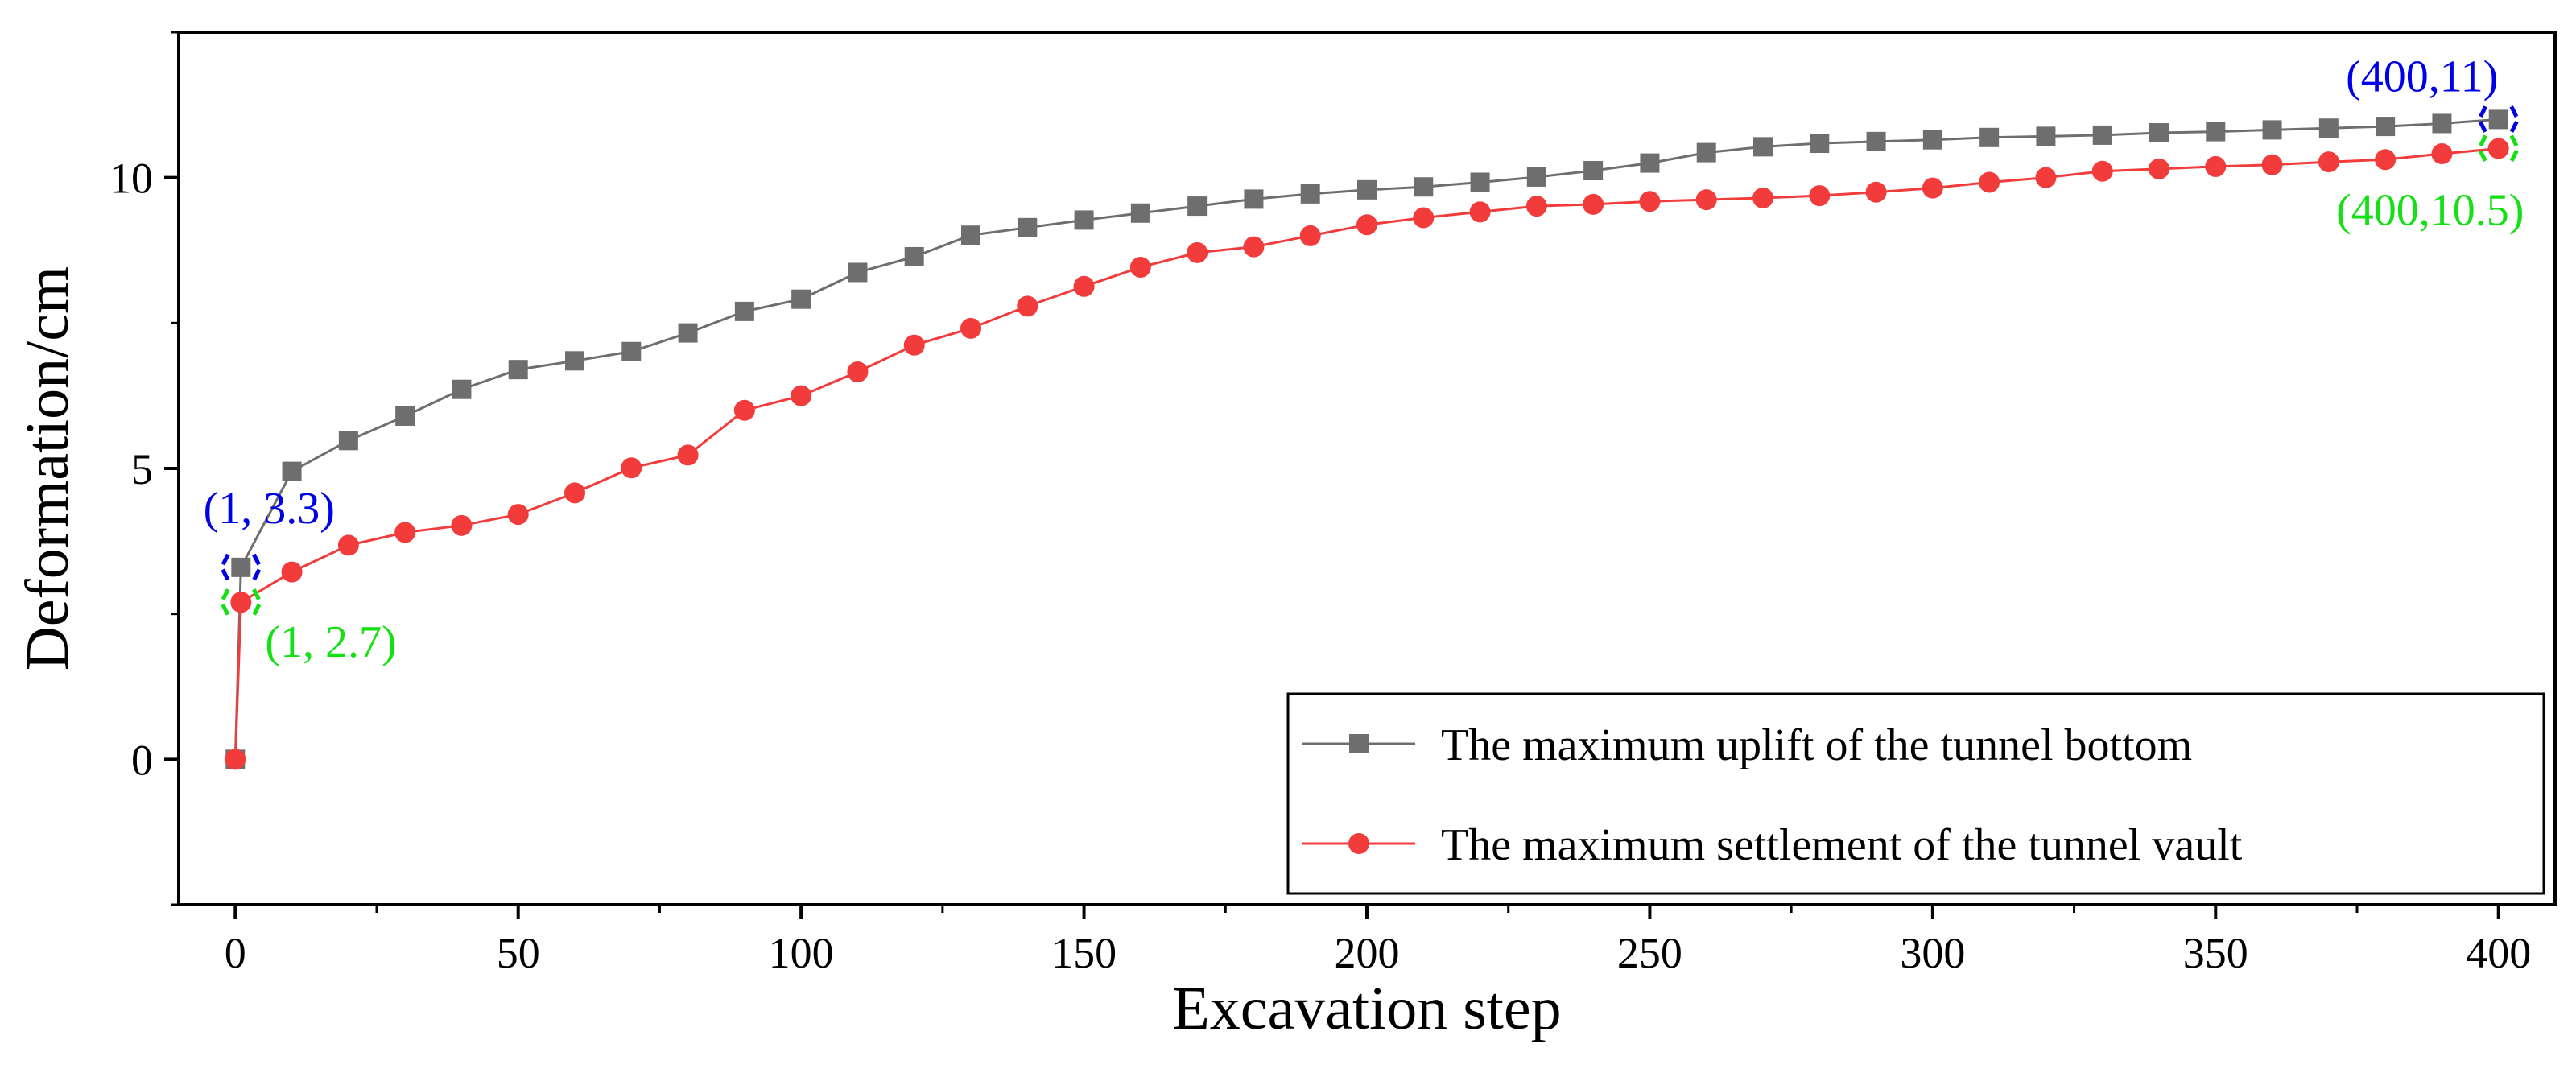 Image resolution: width=2576 pixels, height=1081 pixels. I want to click on annotation-label: (400,11), so click(2422, 76).